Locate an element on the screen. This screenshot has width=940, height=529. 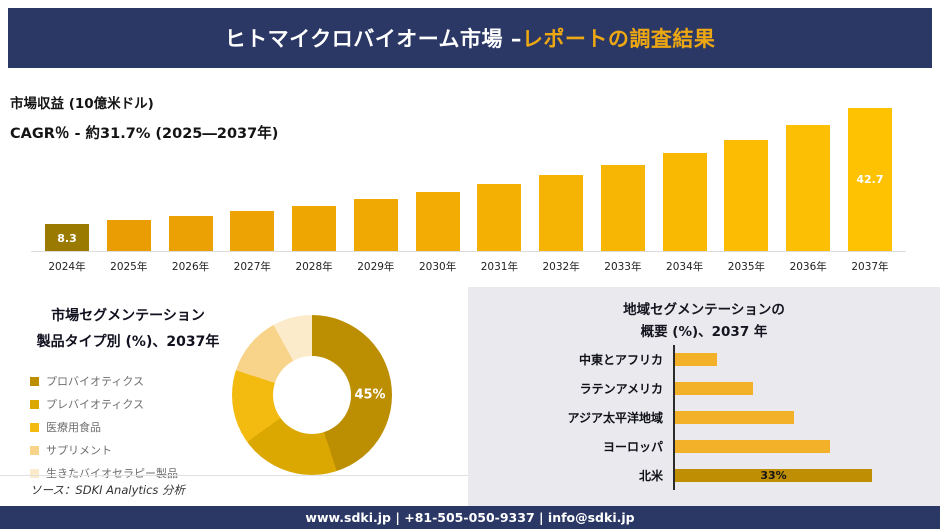
x-axis-label: 2029年 is located at coordinates (376, 267).